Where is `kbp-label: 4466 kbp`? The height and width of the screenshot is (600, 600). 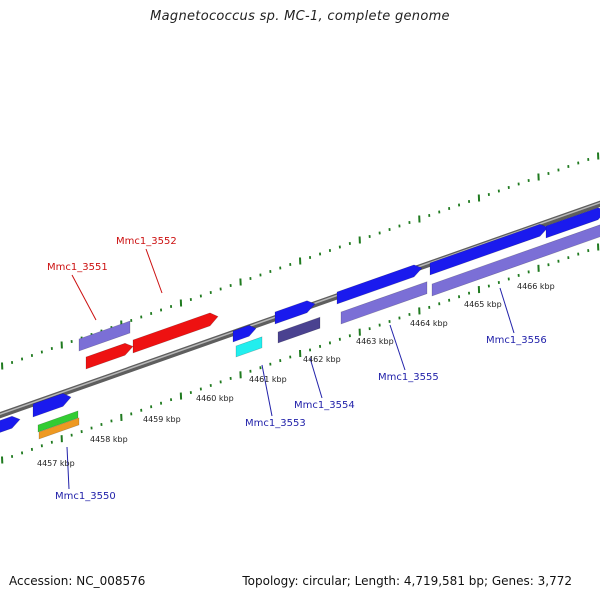 kbp-label: 4466 kbp is located at coordinates (536, 286).